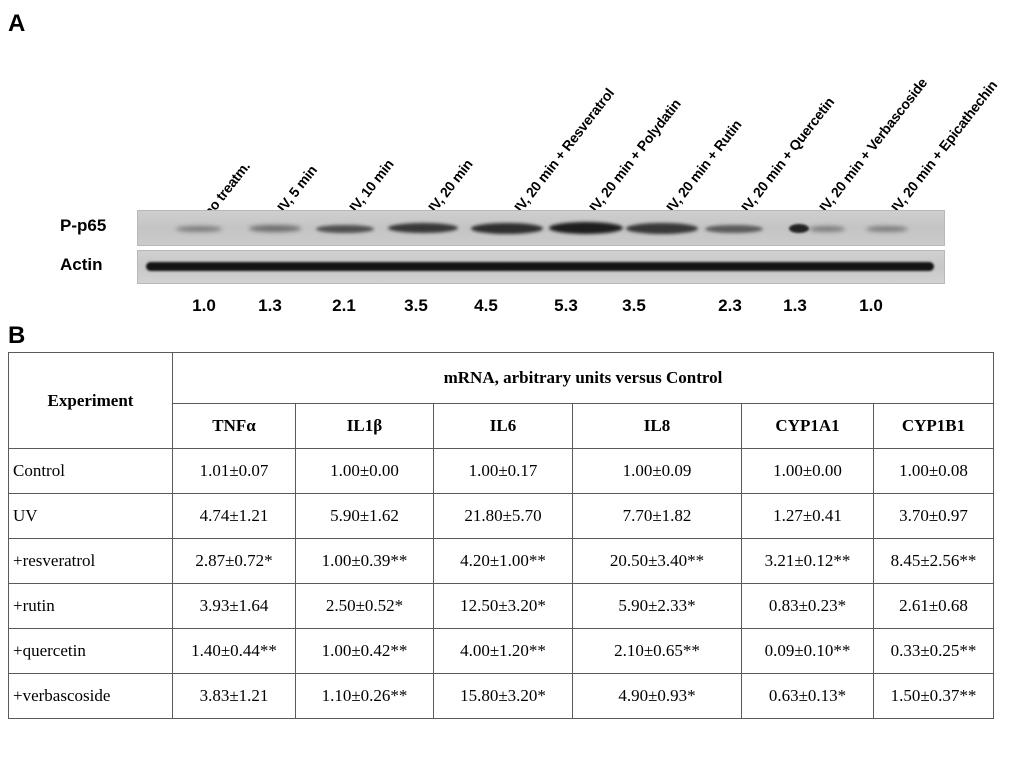  Describe the element at coordinates (90, 516) in the screenshot. I see `row-experiment: UV` at that location.